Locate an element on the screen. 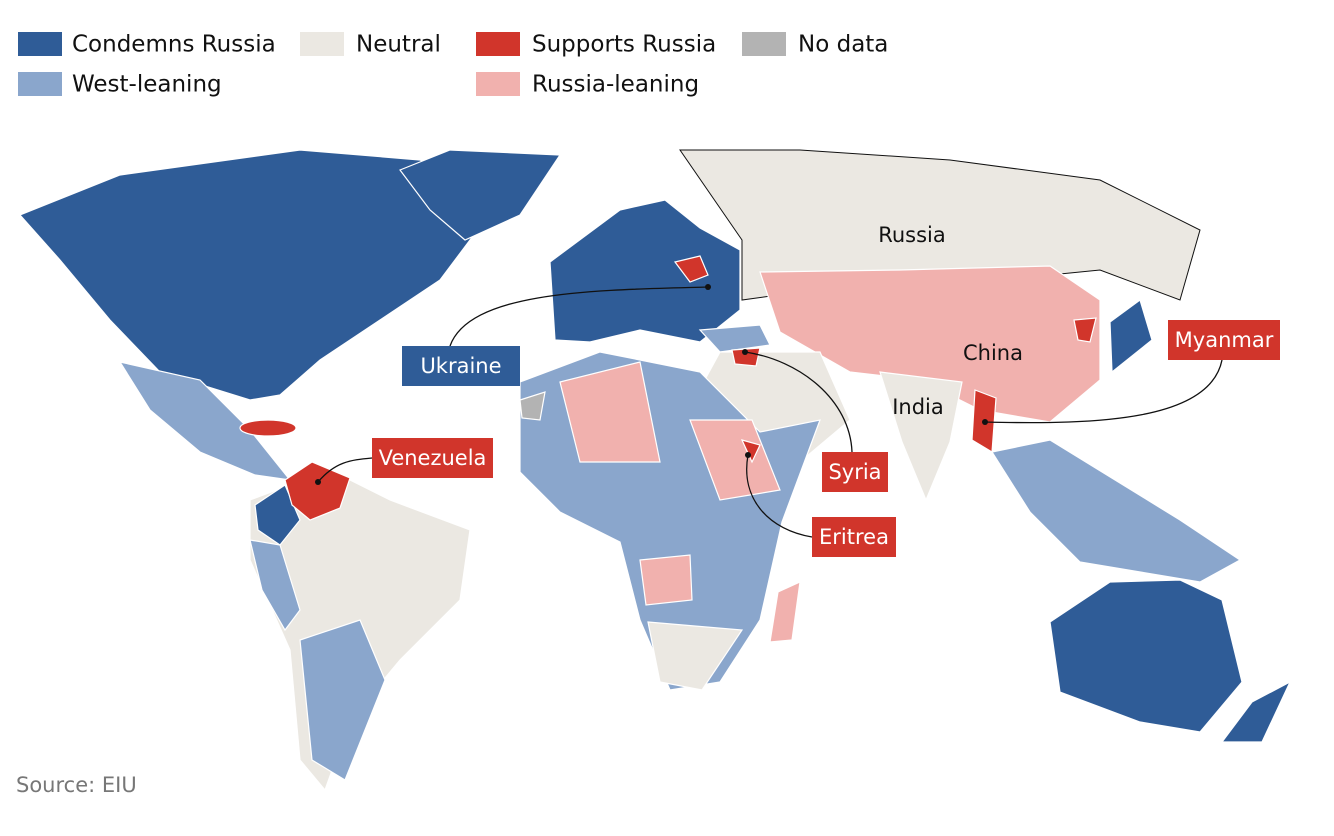 The height and width of the screenshot is (836, 1334). callout-label: Venezuela is located at coordinates (433, 458).